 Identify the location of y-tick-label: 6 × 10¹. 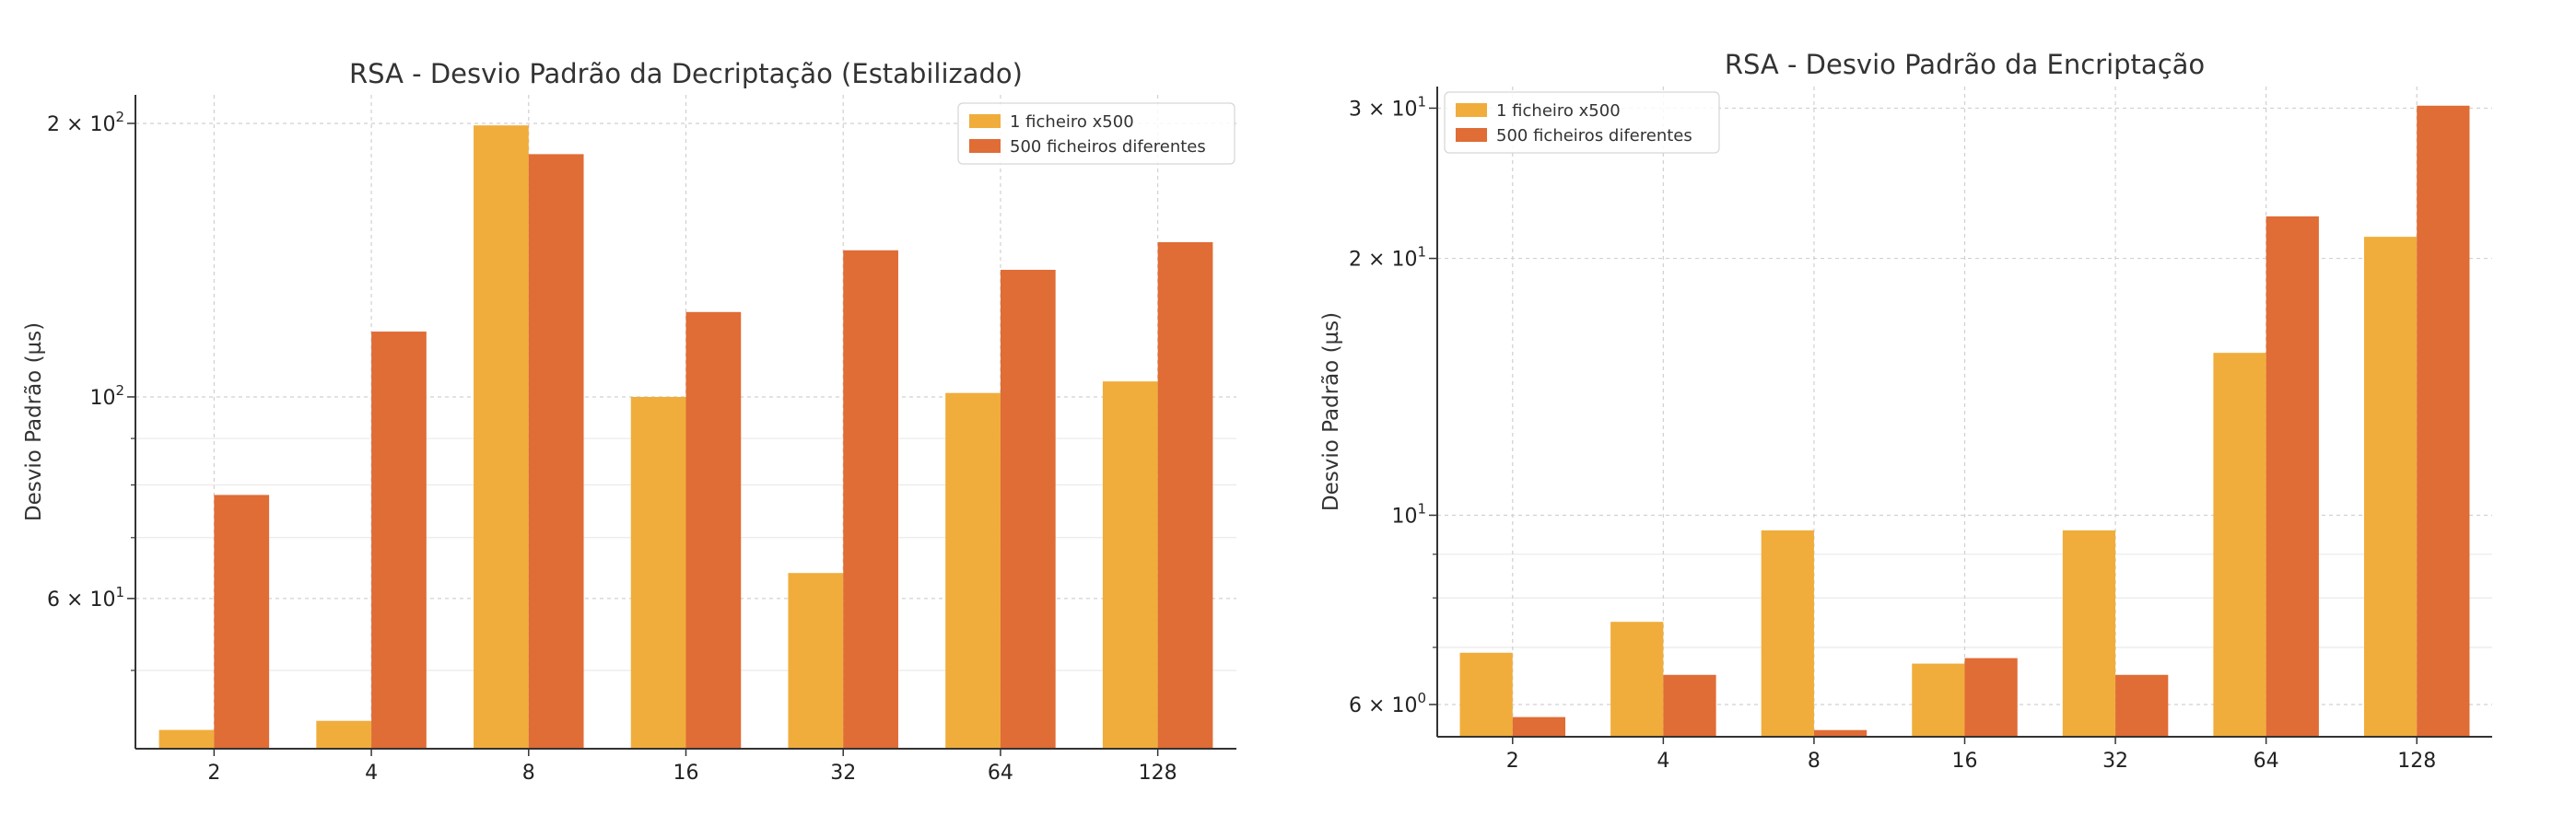
(85, 598).